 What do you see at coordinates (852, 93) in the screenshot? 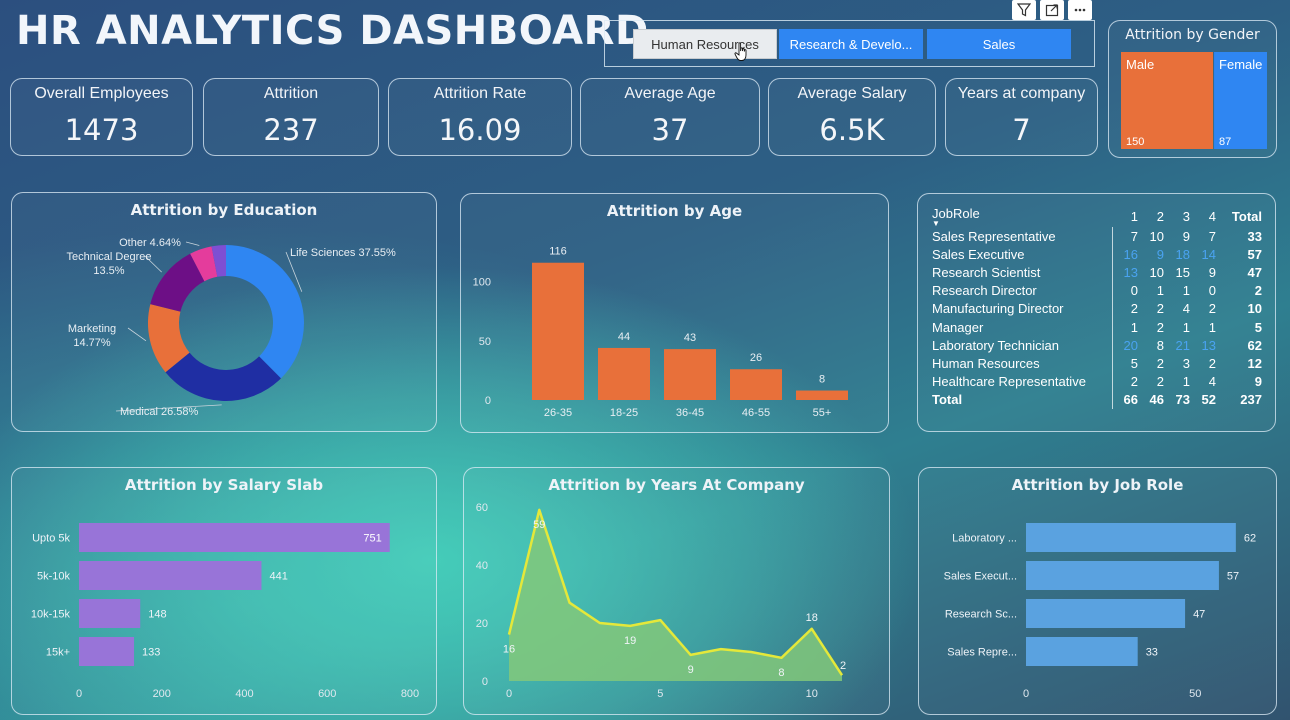
I see `kpi-label: Average Salary` at bounding box center [852, 93].